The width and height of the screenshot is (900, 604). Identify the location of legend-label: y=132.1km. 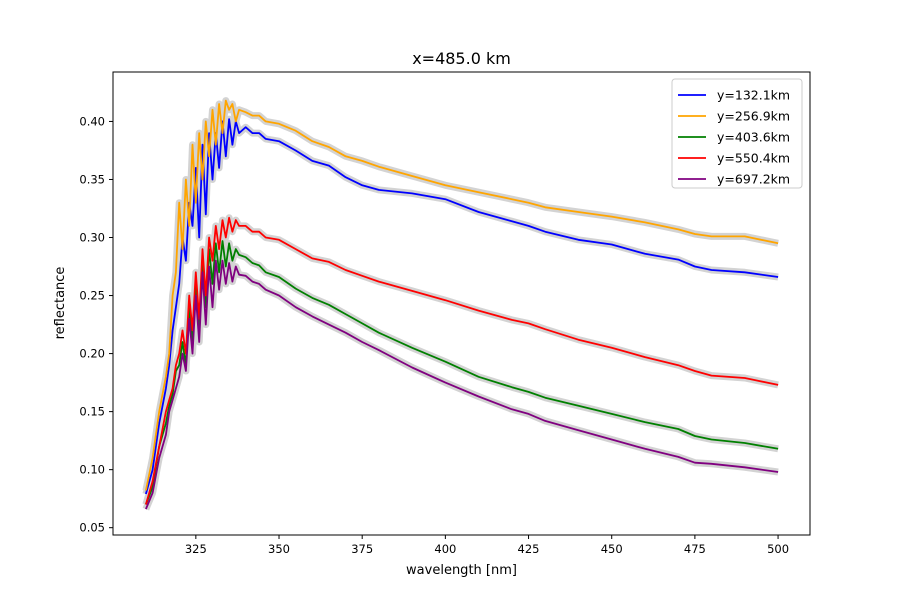
(753, 95).